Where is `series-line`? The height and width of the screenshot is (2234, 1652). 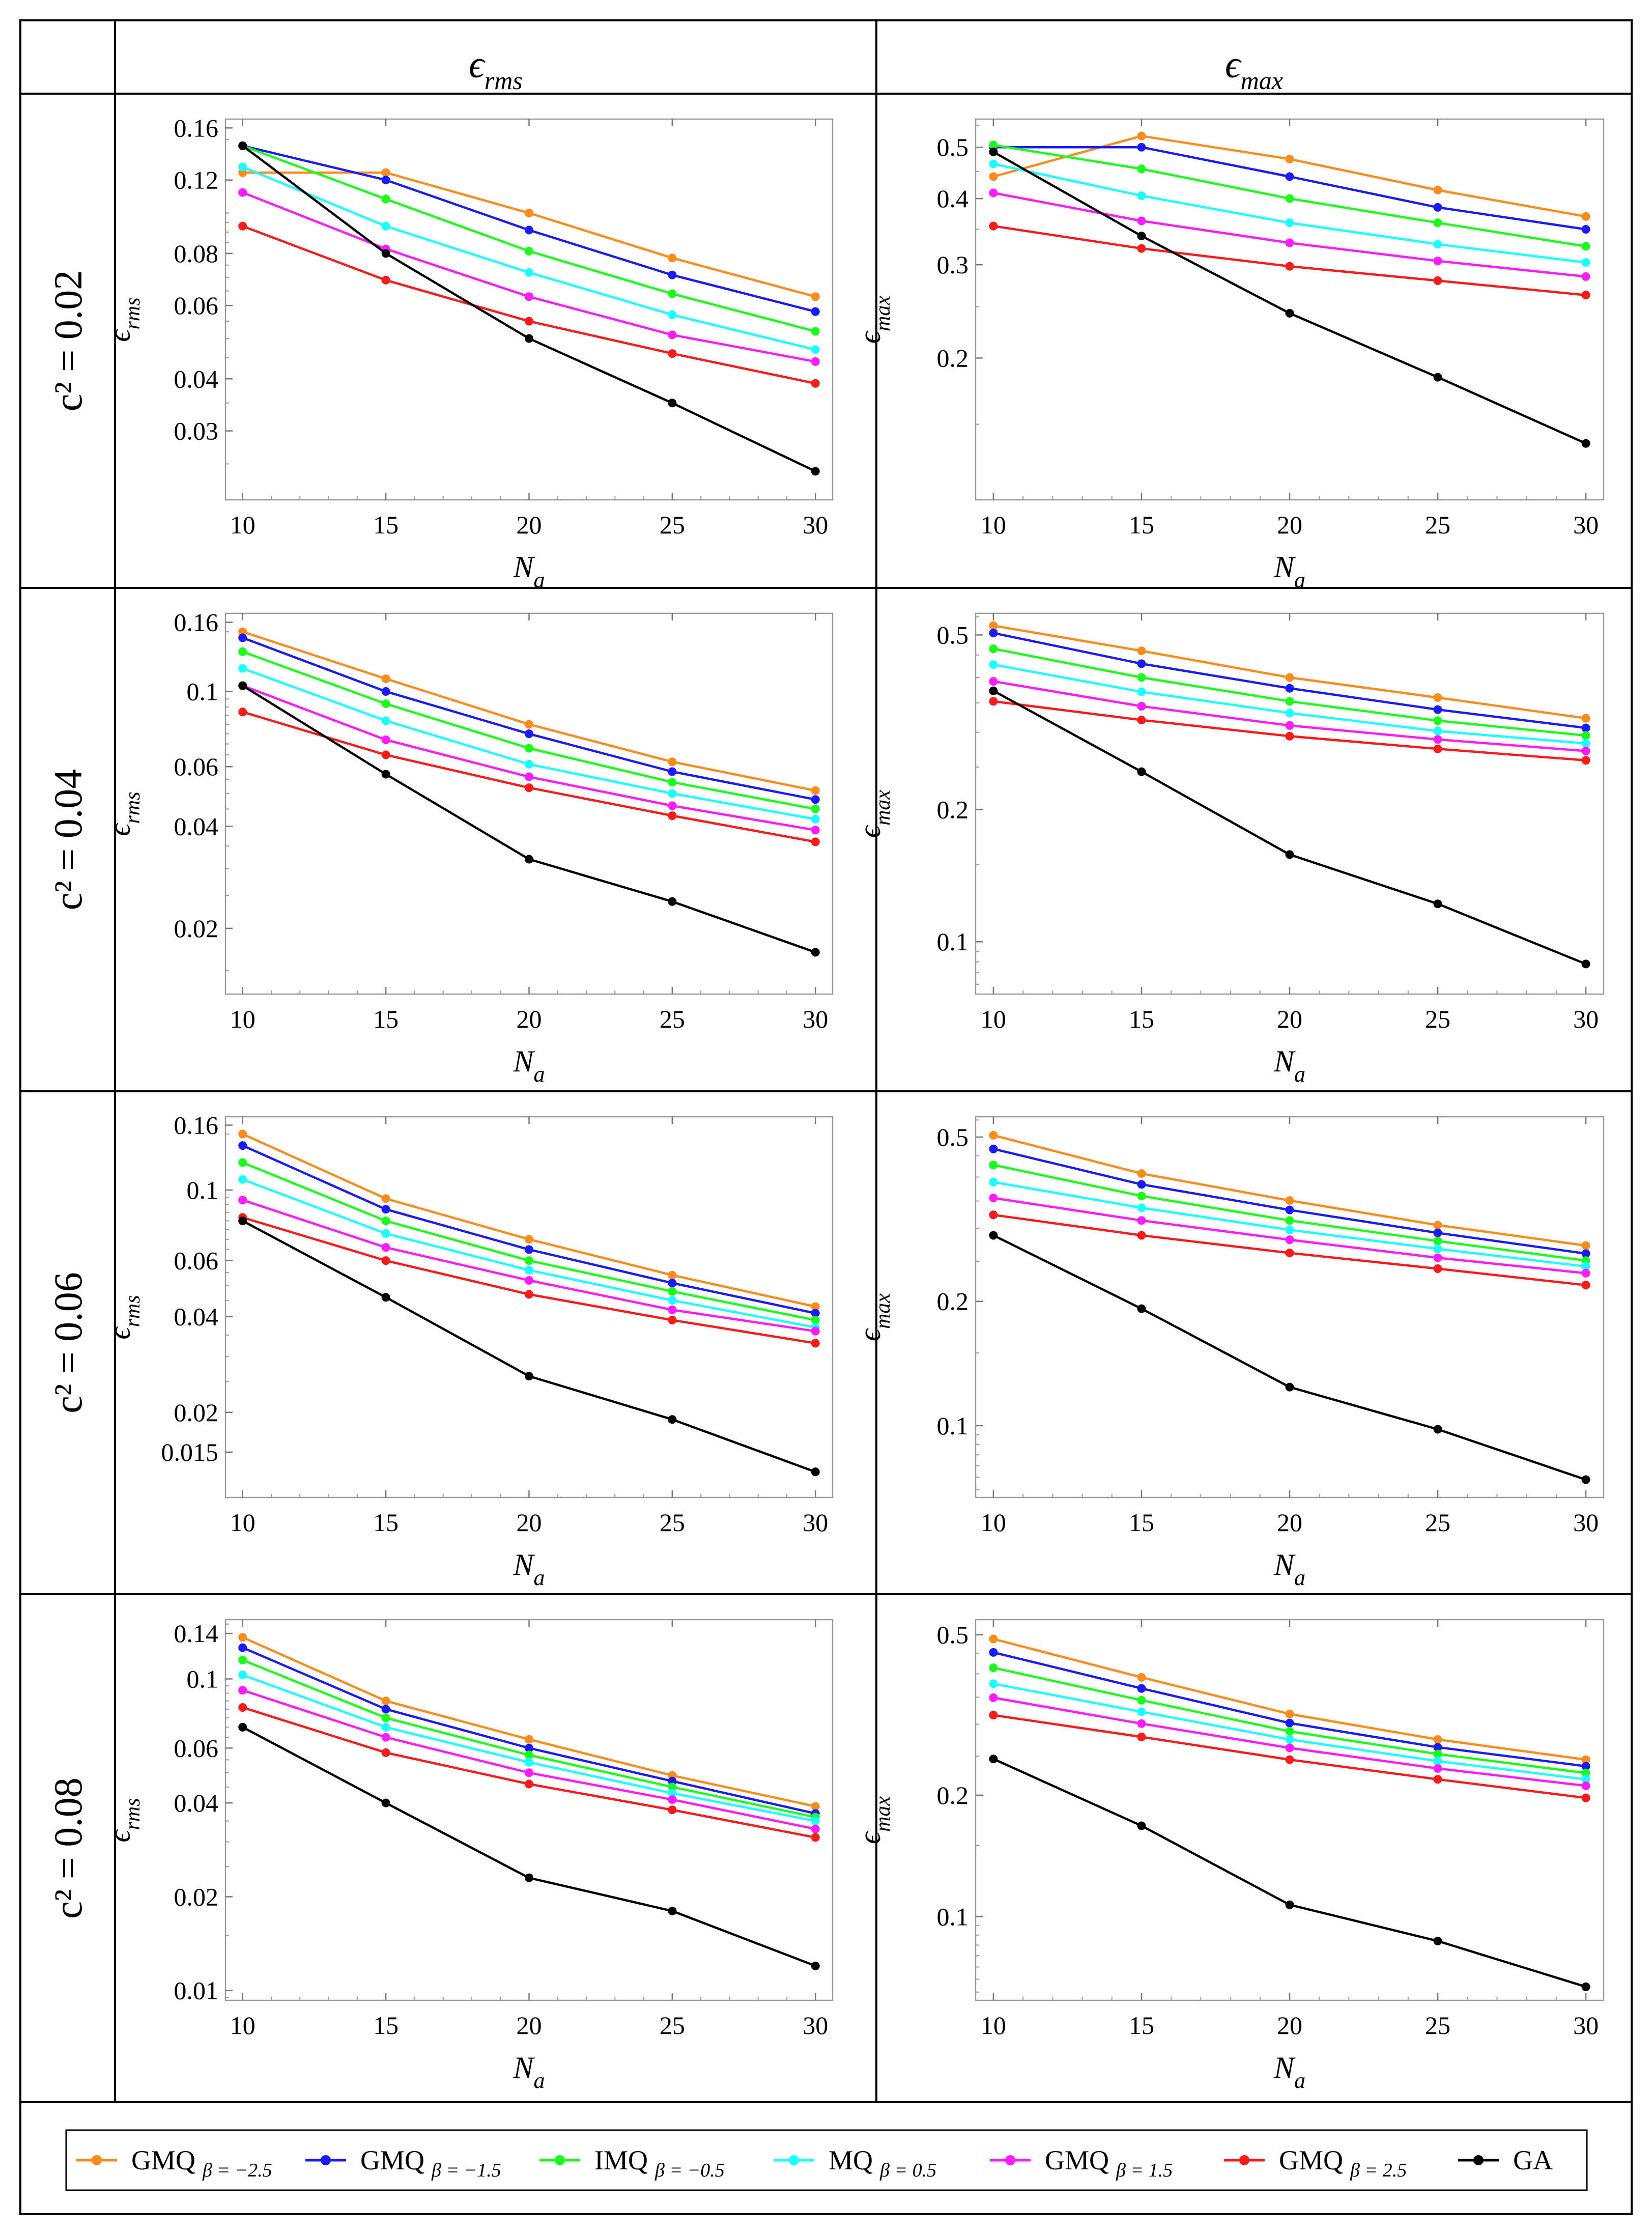 series-line is located at coordinates (1290, 260).